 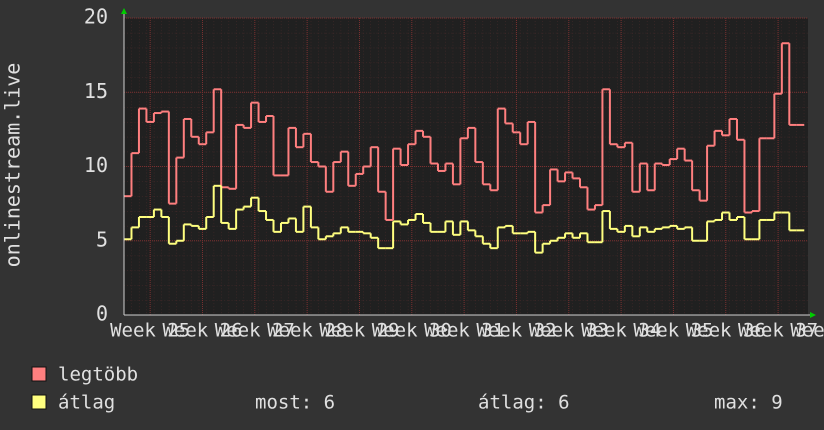 What do you see at coordinates (96, 165) in the screenshot?
I see `y-tick-label: 10` at bounding box center [96, 165].